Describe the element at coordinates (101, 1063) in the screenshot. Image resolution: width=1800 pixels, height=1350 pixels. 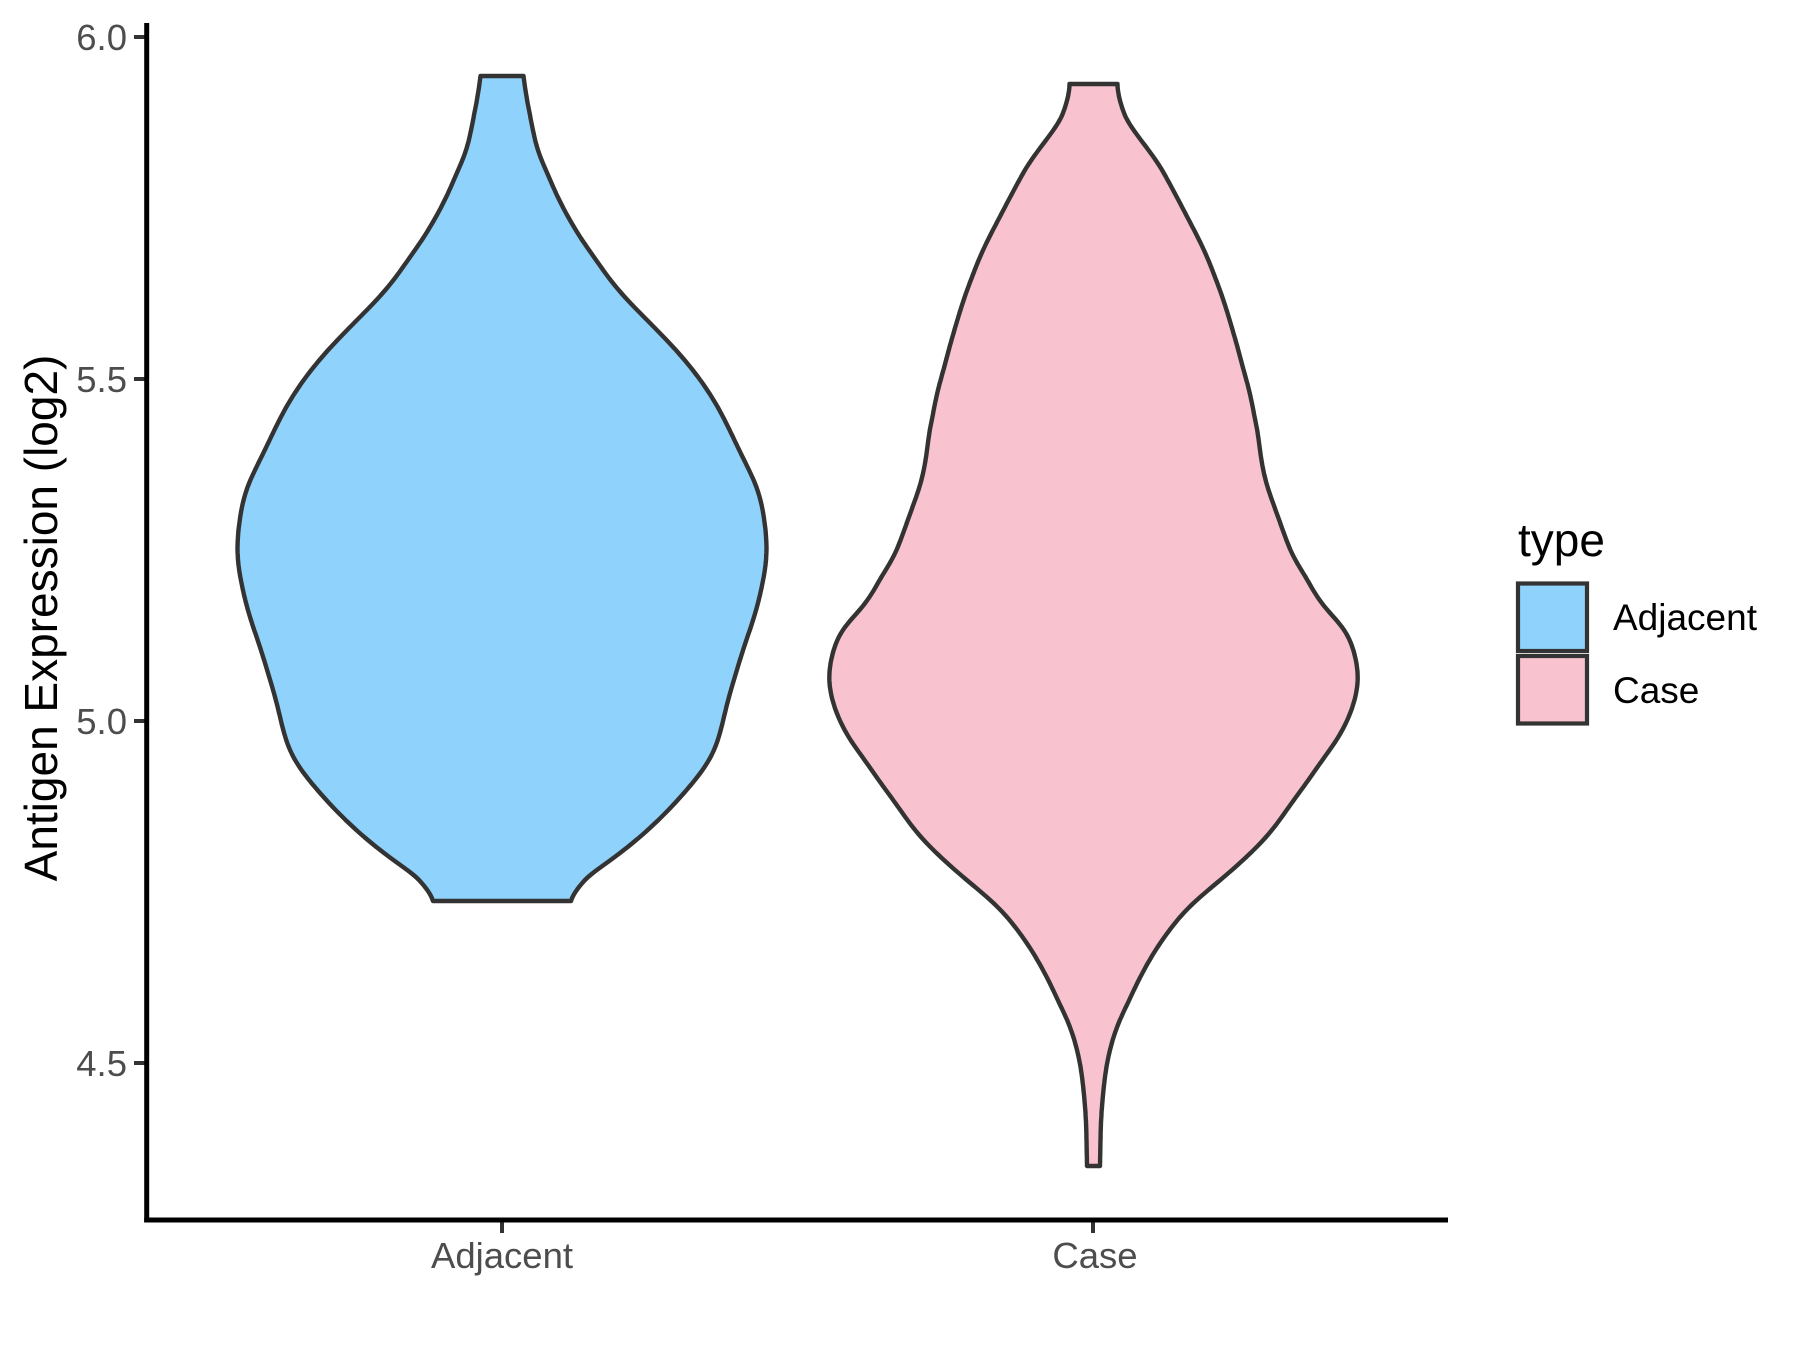
I see `svg-text: 4.5` at that location.